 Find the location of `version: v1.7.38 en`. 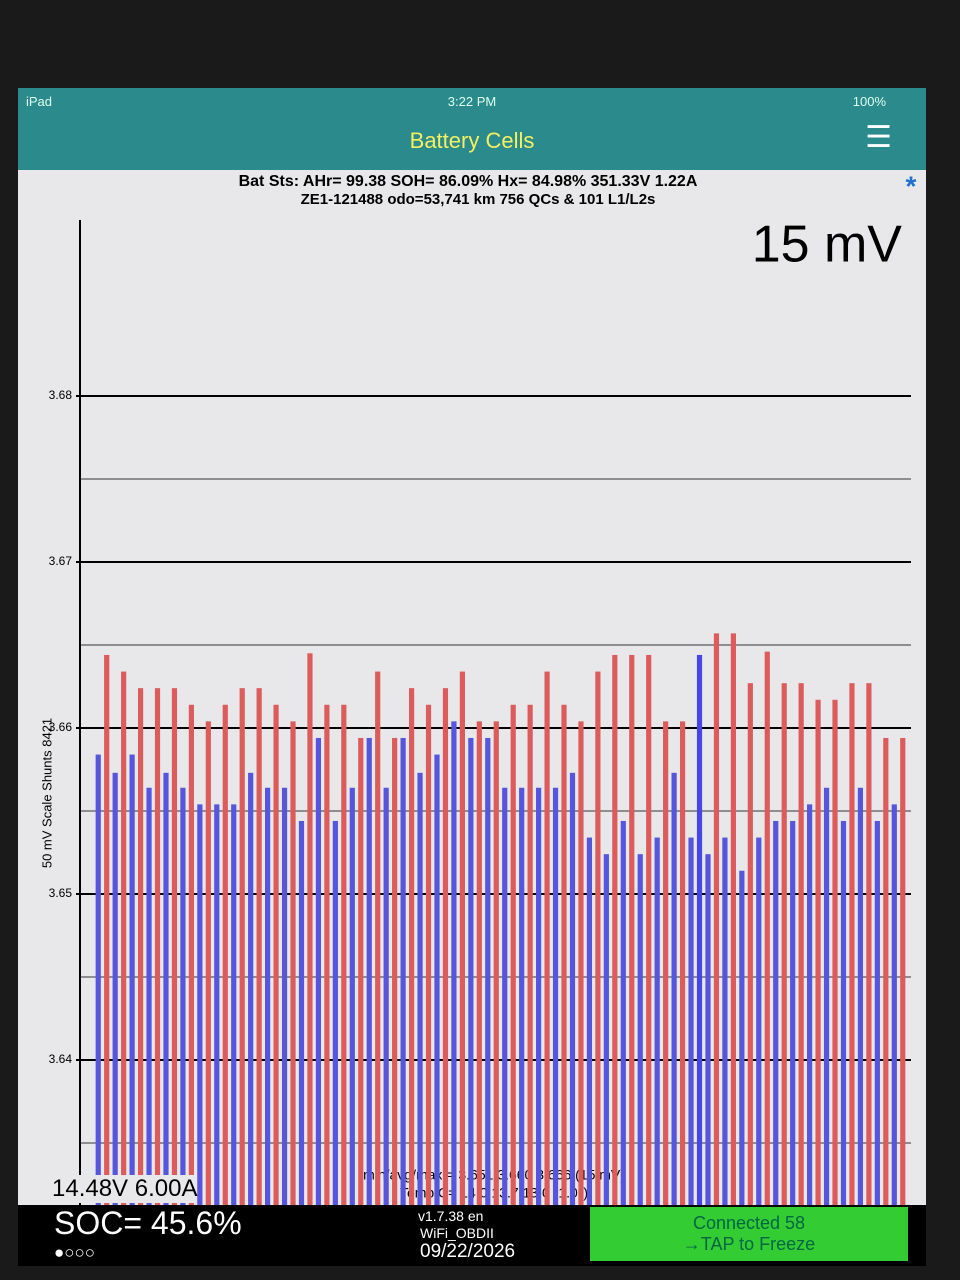

version: v1.7.38 en is located at coordinates (451, 1216).